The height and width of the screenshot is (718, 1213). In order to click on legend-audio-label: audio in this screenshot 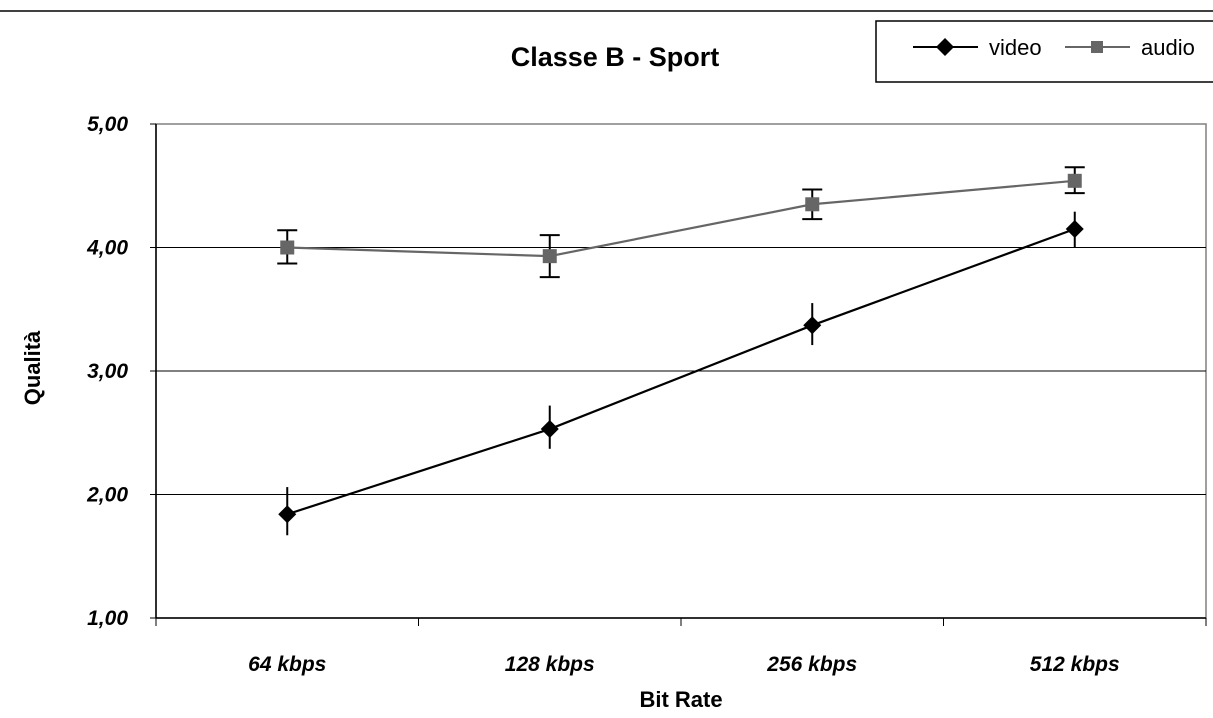, I will do `click(1168, 47)`.